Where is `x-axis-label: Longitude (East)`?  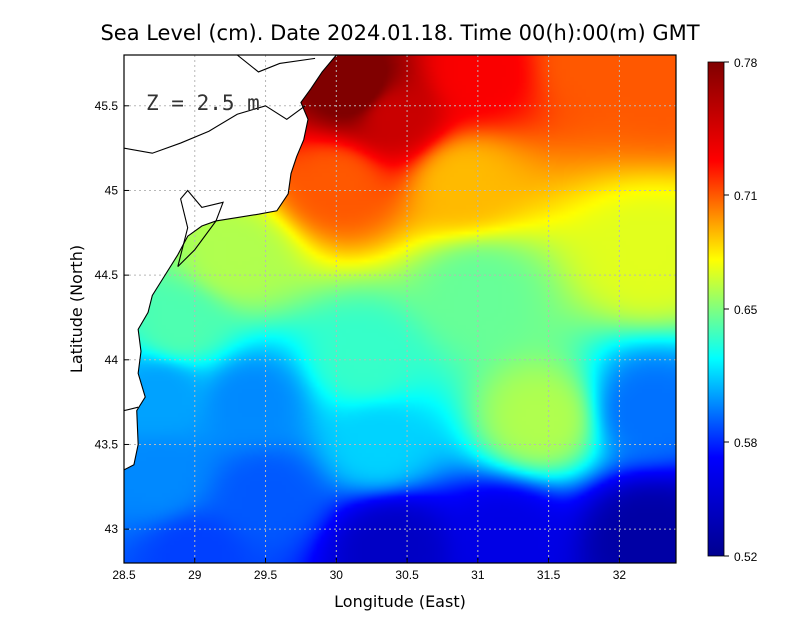
x-axis-label: Longitude (East) is located at coordinates (400, 601).